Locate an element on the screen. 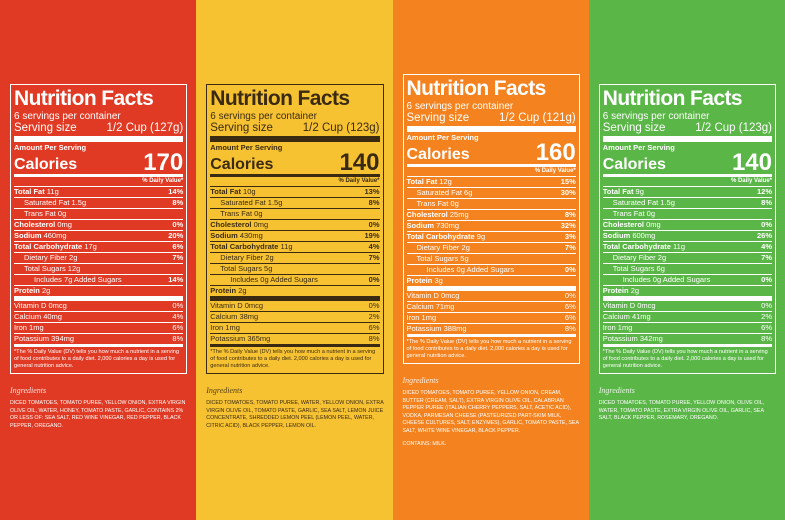  nutrient-row: Includes 0g Added Sugars 0% is located at coordinates (295, 279).